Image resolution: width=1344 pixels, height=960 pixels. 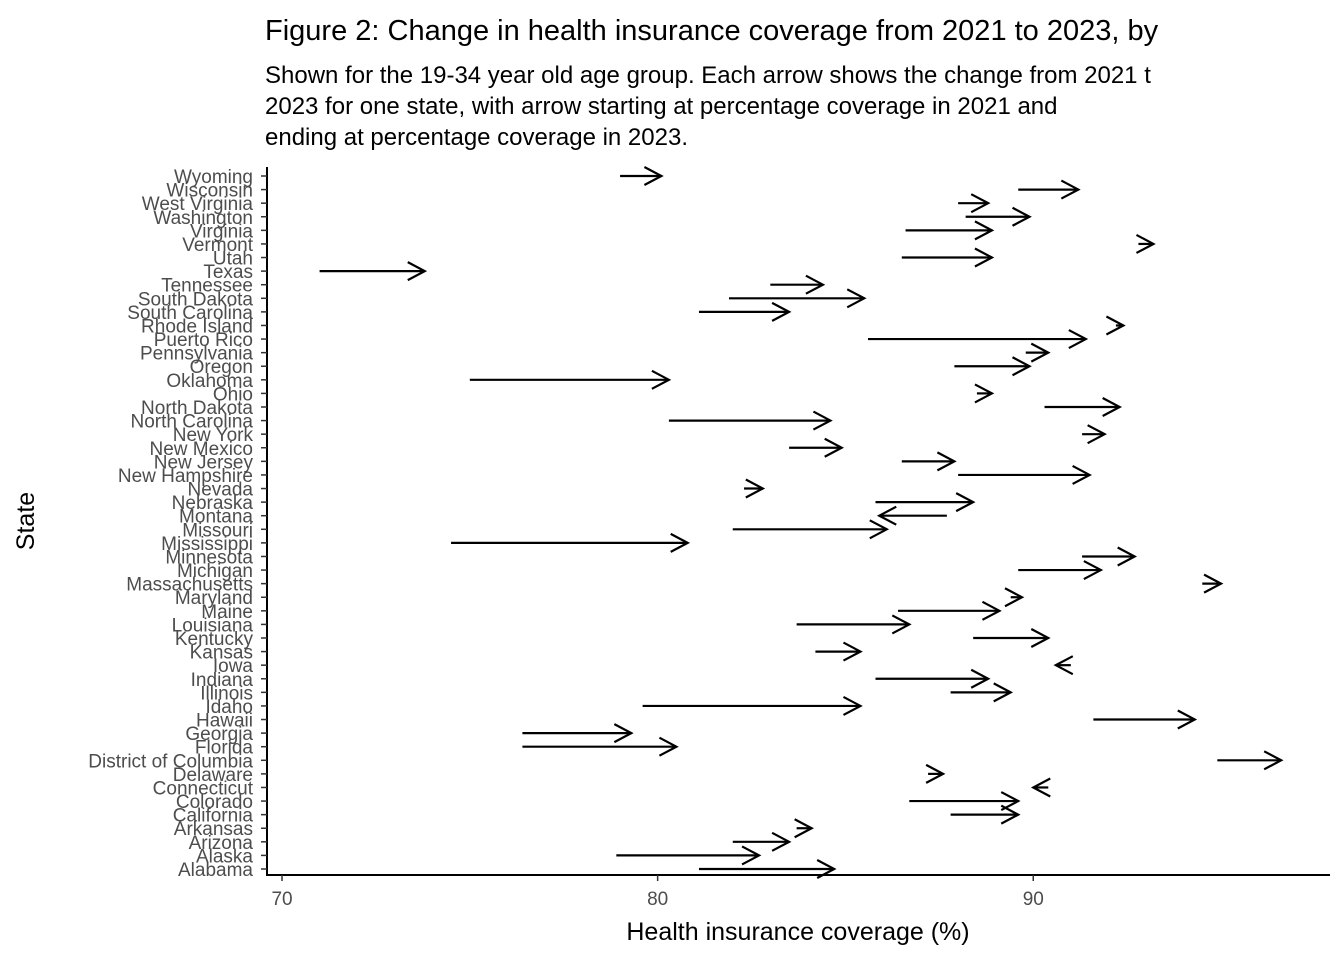 I want to click on state-label: Arizona, so click(x=221, y=843).